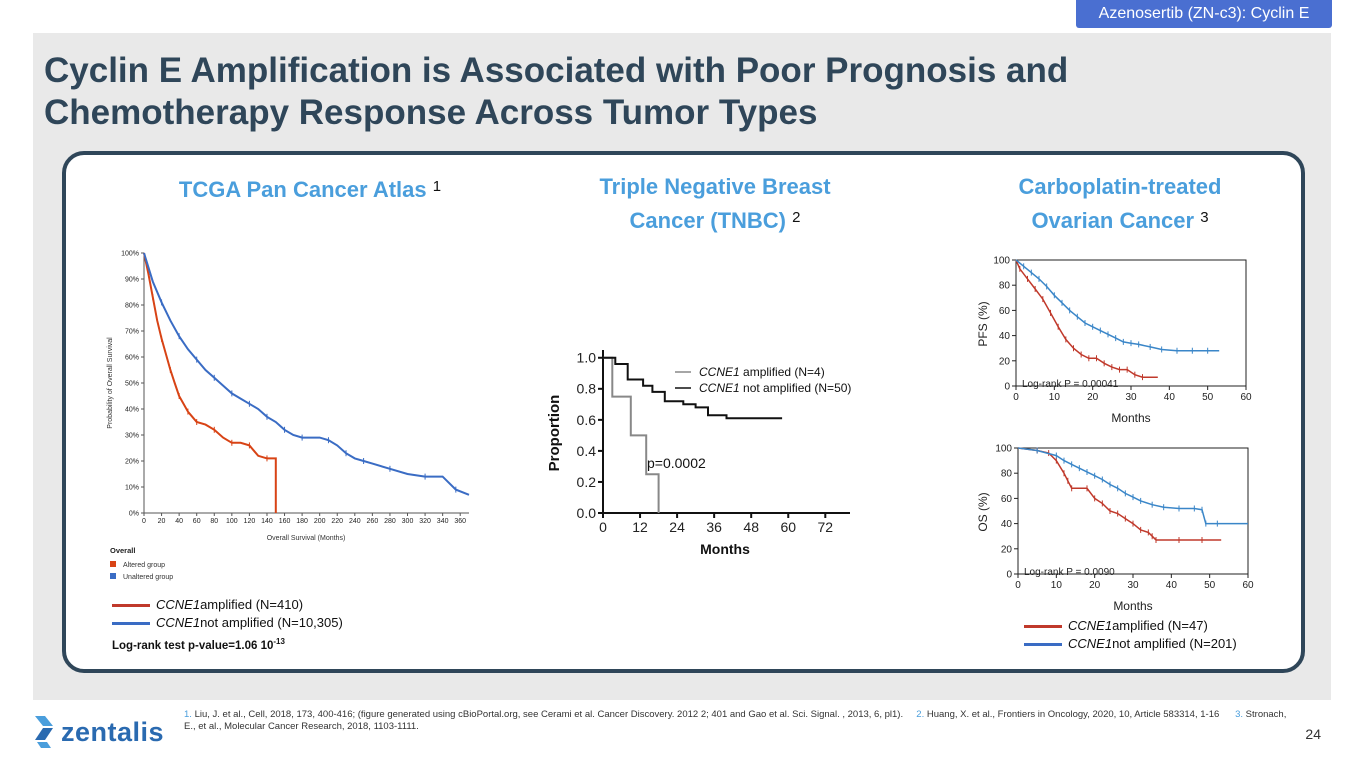 The image size is (1365, 768). I want to click on x-tick-label: 320, so click(425, 521).